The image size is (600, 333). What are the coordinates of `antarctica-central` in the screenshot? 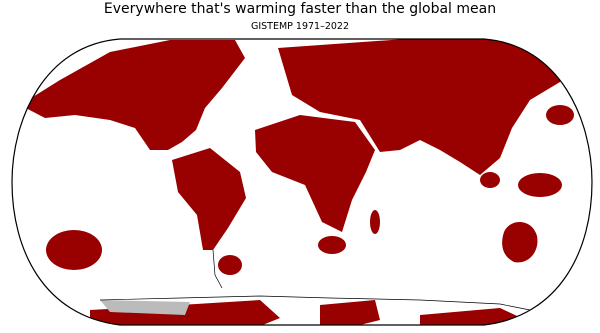 It's located at (350, 312).